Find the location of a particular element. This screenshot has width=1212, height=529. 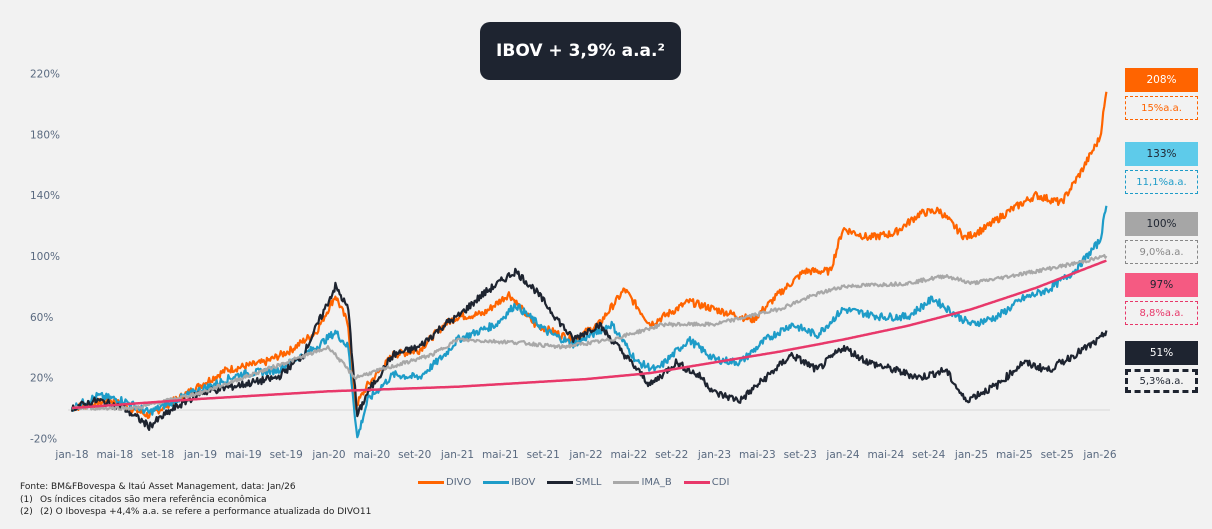

legend-label: IBOV is located at coordinates (523, 482).